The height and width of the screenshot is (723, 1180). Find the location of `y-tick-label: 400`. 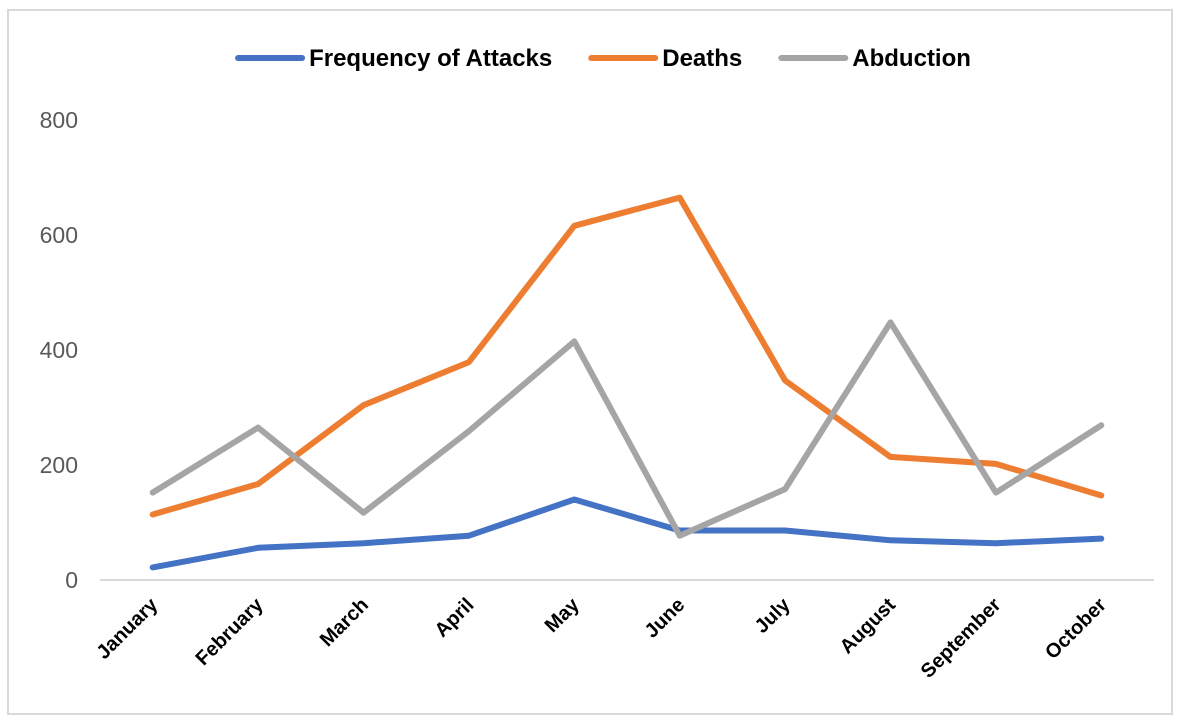

y-tick-label: 400 is located at coordinates (59, 350).